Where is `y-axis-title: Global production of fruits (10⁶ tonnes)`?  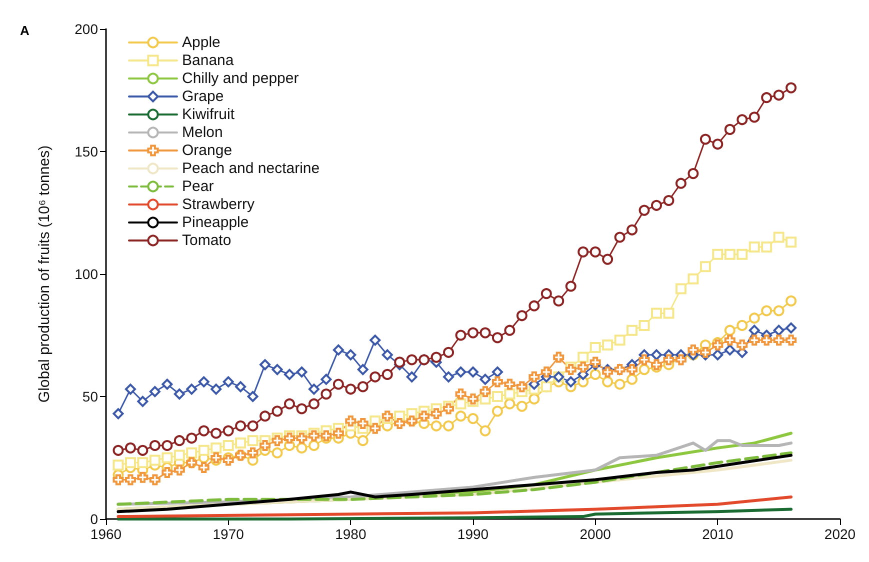 y-axis-title: Global production of fruits (10⁶ tonnes) is located at coordinates (44, 274).